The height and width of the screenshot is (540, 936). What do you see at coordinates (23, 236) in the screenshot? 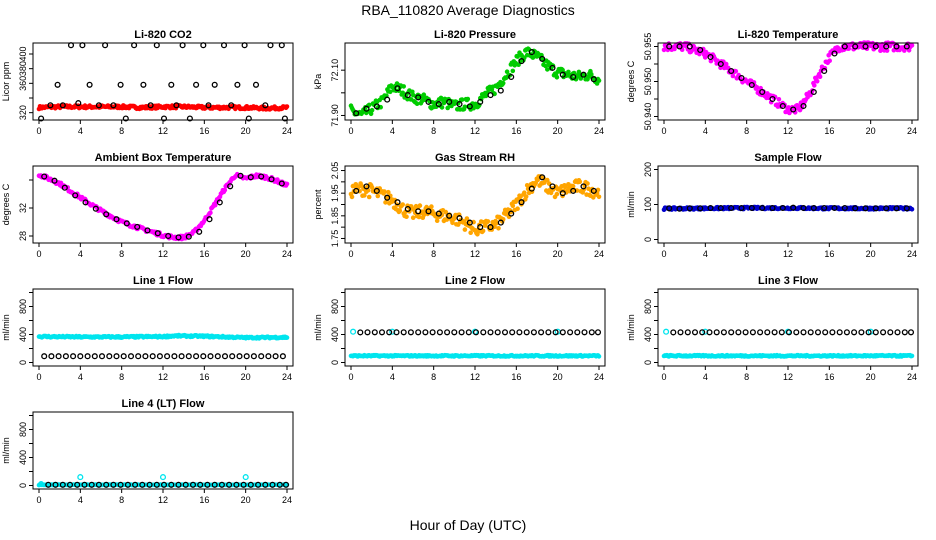
I see `y-tick-label: 28` at bounding box center [23, 236].